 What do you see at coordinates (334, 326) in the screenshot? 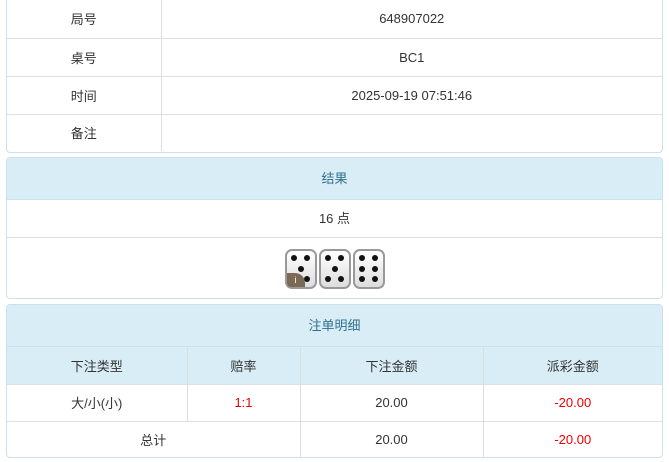
I see `bet-details-title: 注单明细` at bounding box center [334, 326].